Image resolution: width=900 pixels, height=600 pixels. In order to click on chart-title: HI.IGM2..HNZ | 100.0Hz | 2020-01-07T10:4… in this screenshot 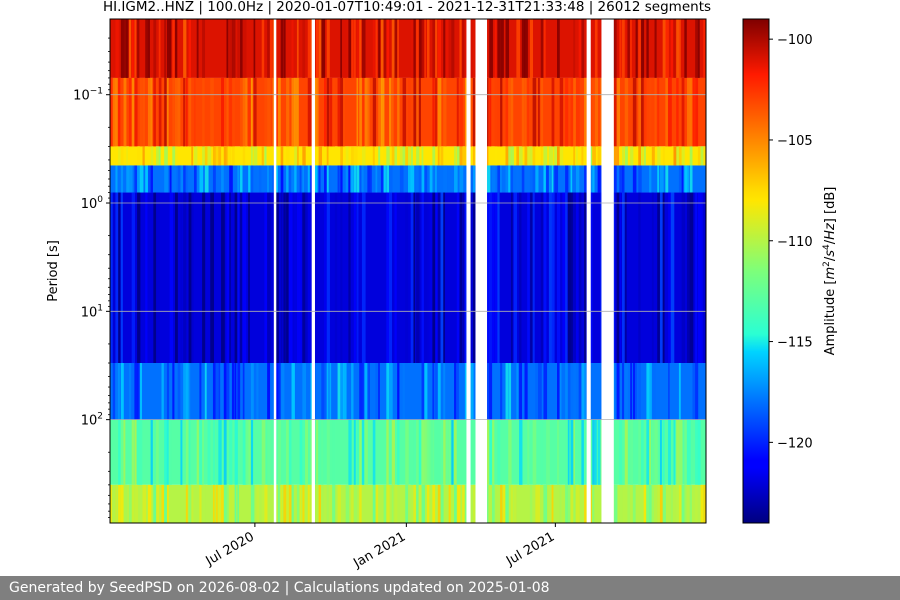, I will do `click(407, 7)`.